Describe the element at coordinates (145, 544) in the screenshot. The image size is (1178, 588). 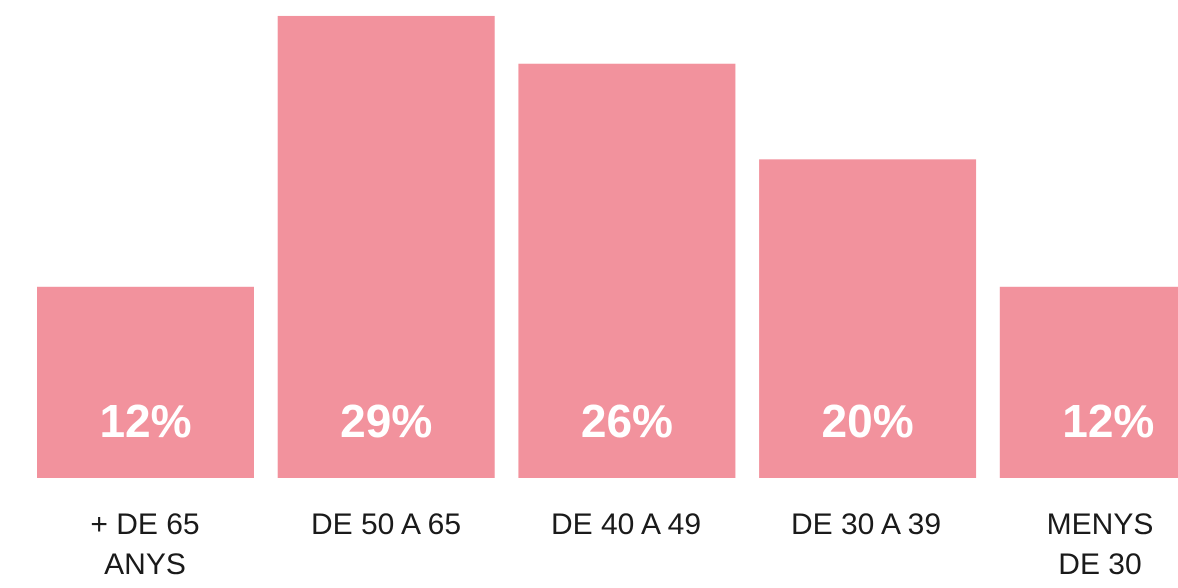
I see `category-label: + DE 65 ANYS` at that location.